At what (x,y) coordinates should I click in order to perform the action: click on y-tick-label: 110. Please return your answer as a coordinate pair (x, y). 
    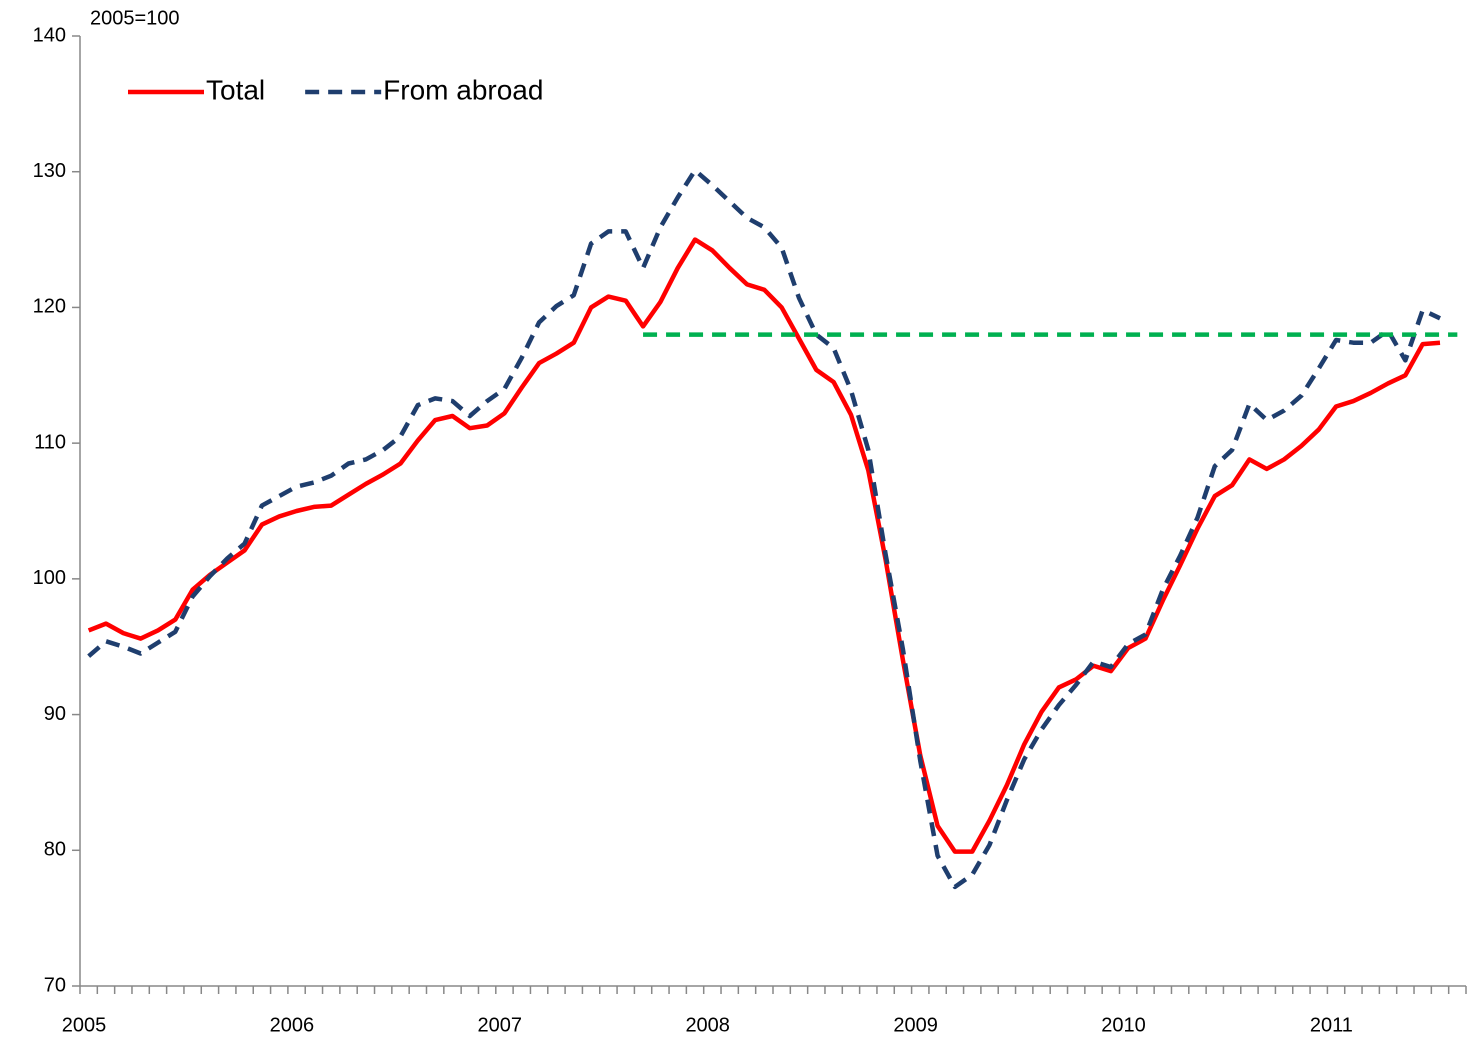
    Looking at the image, I should click on (50, 442).